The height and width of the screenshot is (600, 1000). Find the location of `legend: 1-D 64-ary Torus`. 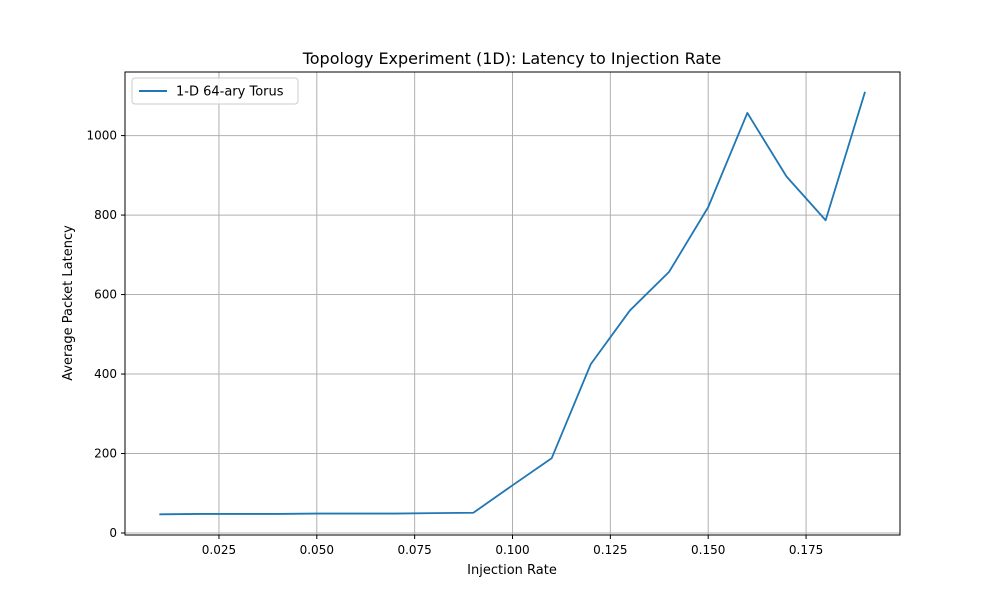

legend: 1-D 64-ary Torus is located at coordinates (215, 91).